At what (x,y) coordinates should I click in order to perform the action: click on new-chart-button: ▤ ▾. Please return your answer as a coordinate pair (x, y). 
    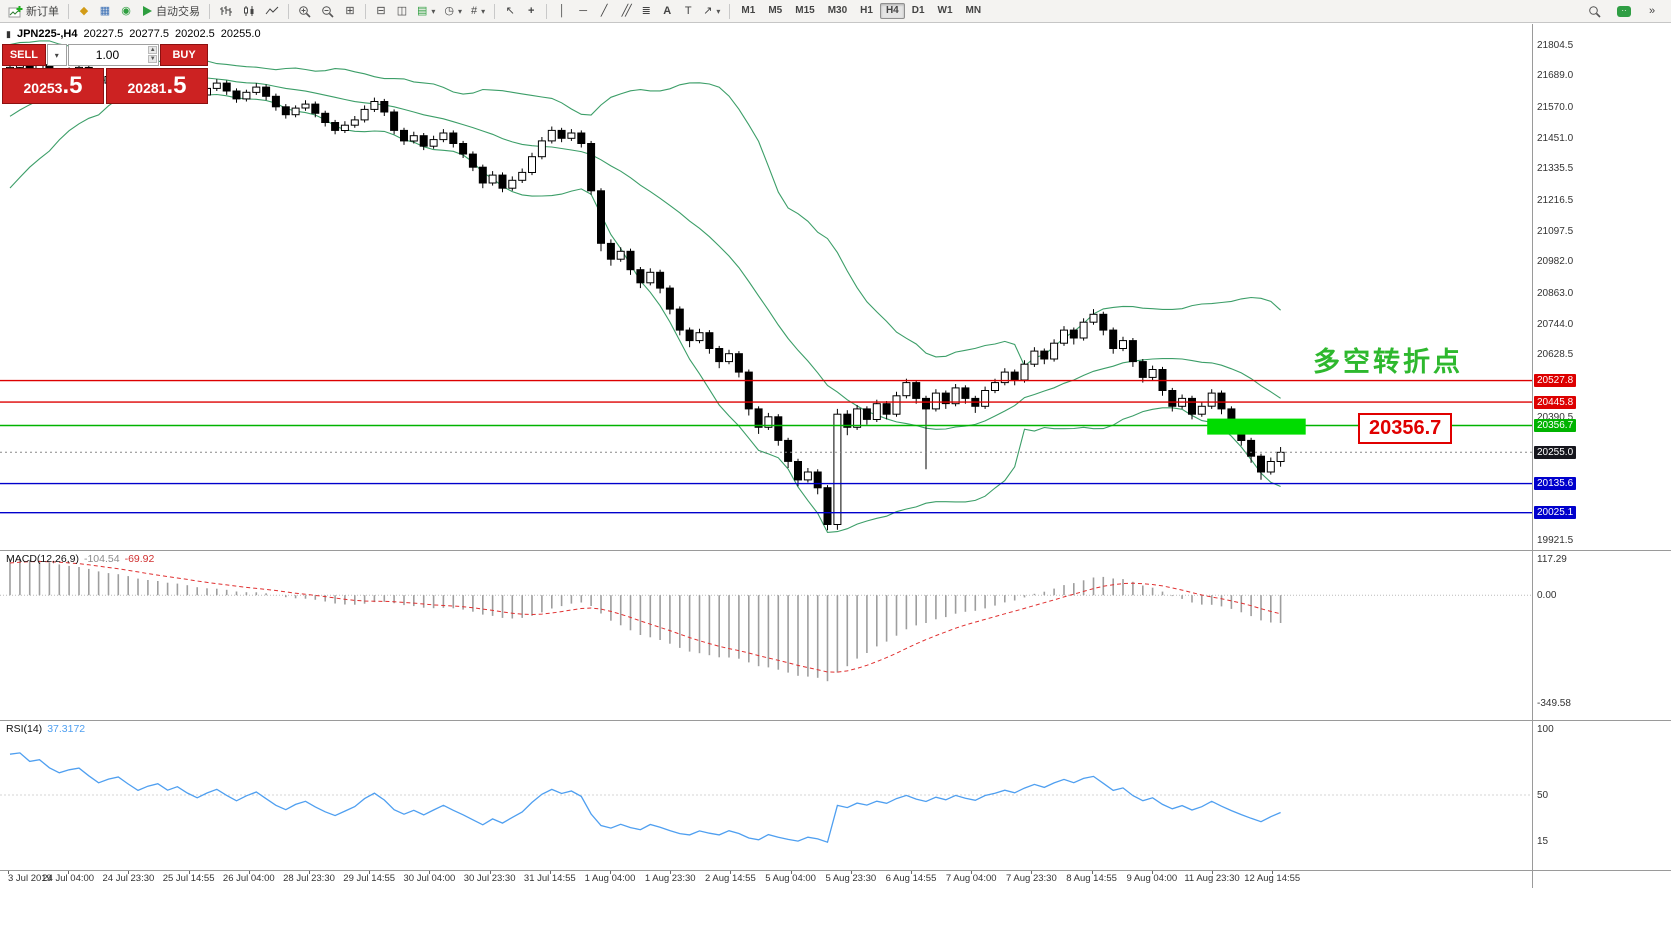
    Looking at the image, I should click on (426, 11).